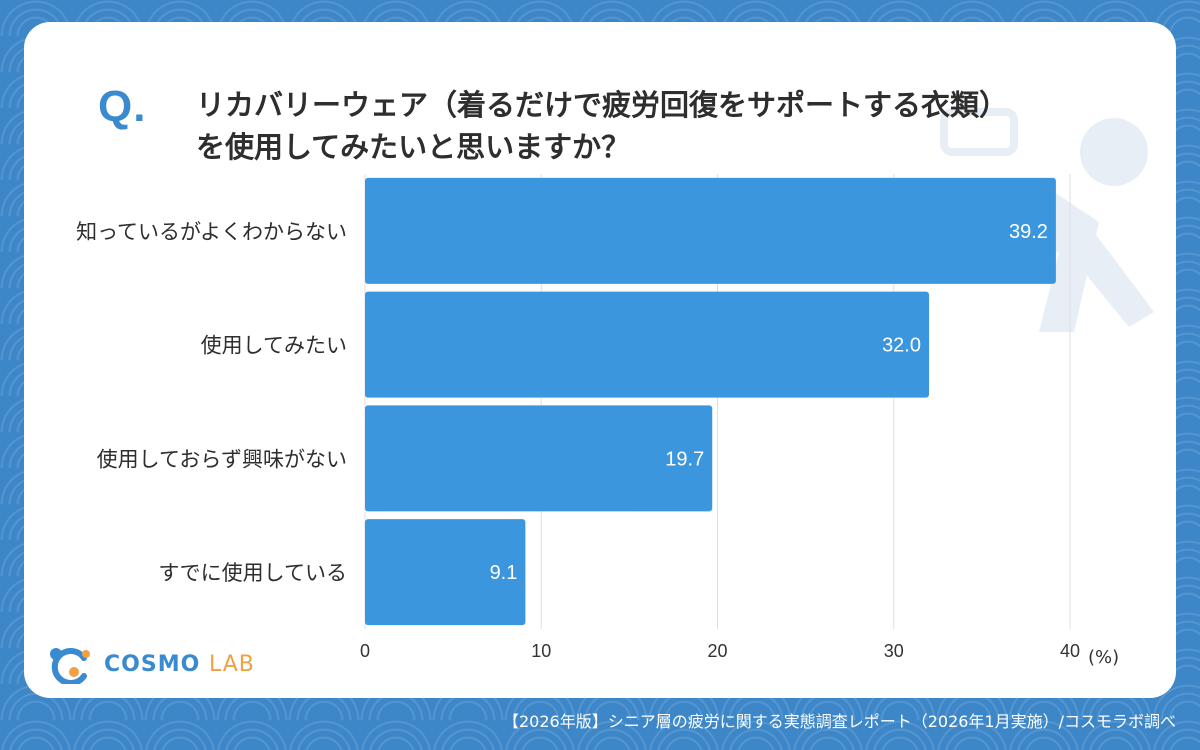  Describe the element at coordinates (504, 573) in the screenshot. I see `bar-value-label: 9.1` at that location.